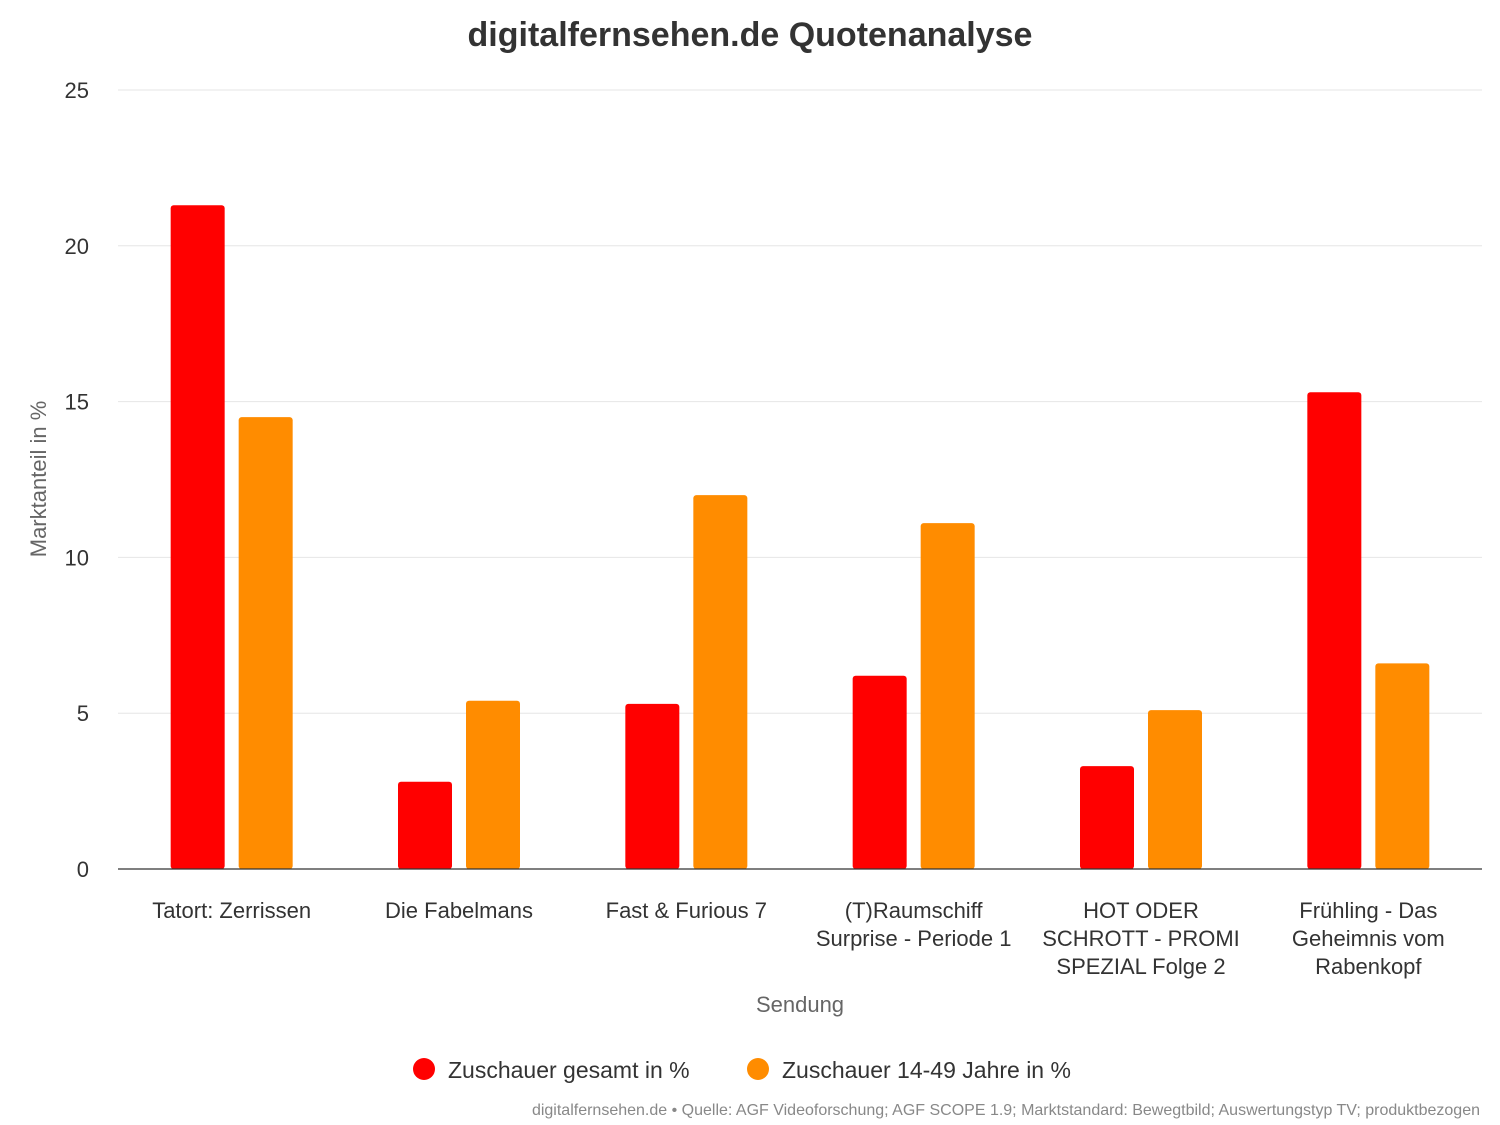 This screenshot has height=1125, width=1500. I want to click on x-category-label: (T)Raumschiff Surprise - Periode 1, so click(914, 924).